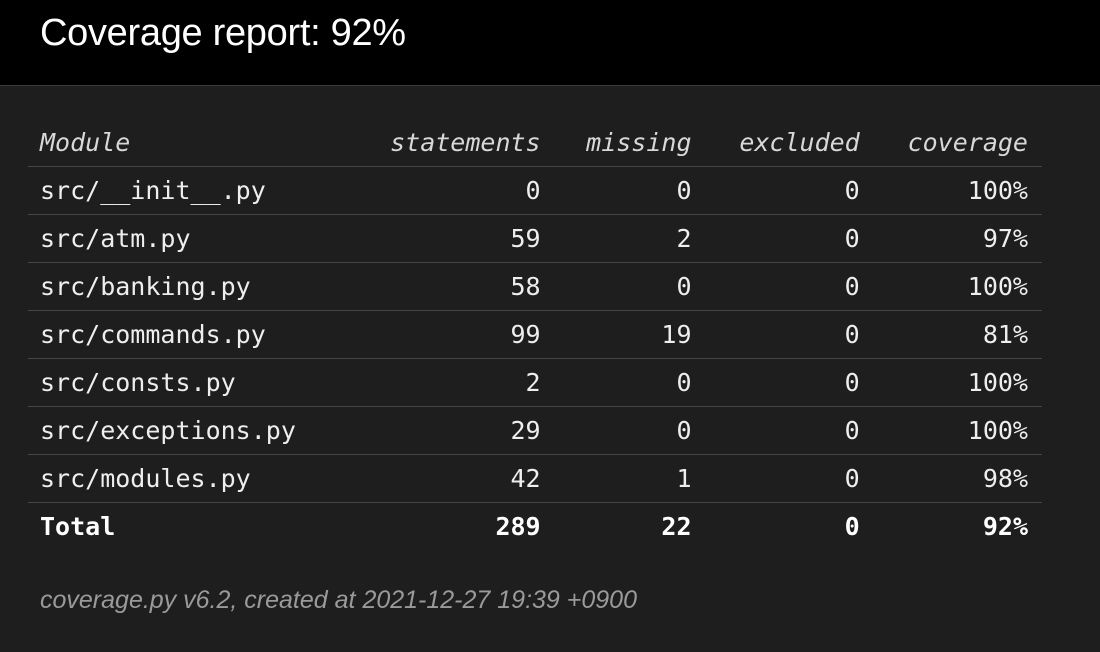 This screenshot has width=1100, height=652. I want to click on column-header-excluded: excluded, so click(789, 142).